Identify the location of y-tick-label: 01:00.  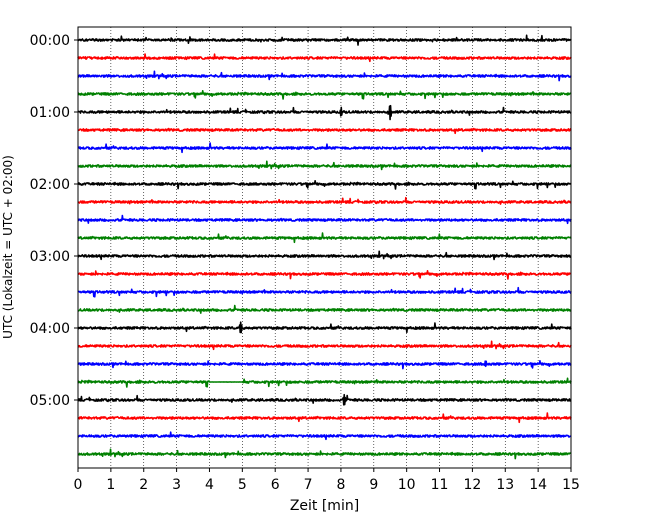
(50, 113).